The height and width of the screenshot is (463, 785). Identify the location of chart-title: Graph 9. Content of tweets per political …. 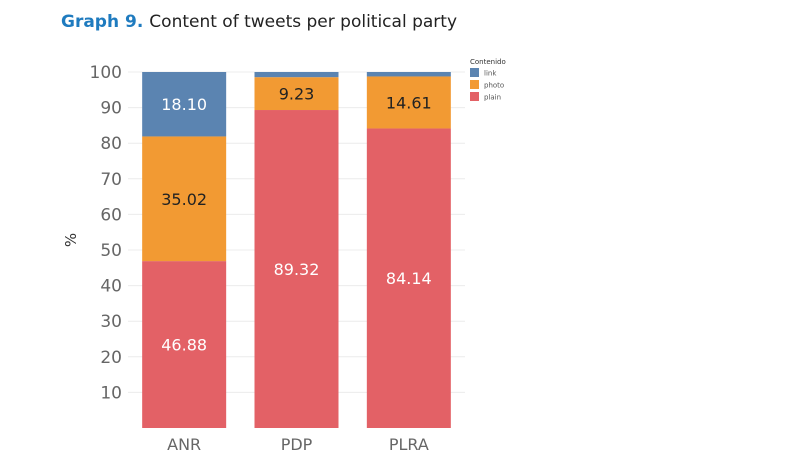
(259, 22).